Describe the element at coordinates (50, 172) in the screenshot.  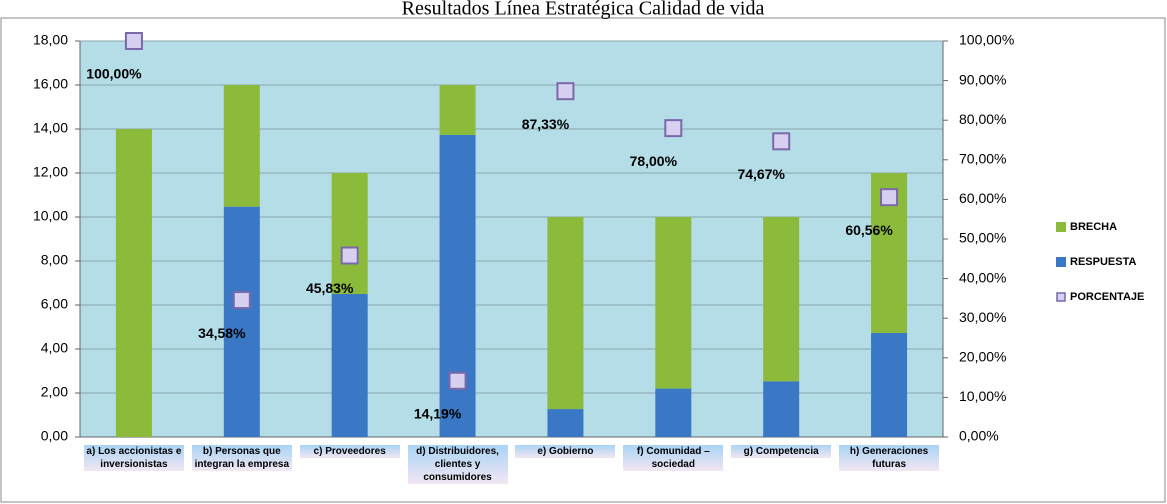
I see `y-tick-label: 12,00` at that location.